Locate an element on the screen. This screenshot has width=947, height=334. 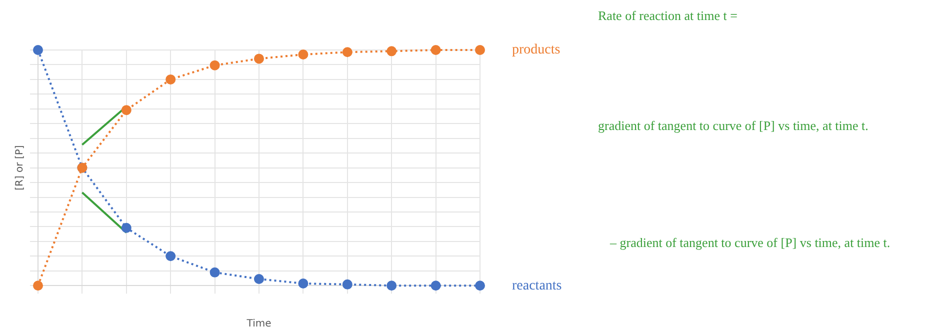
x-axis-title: Time is located at coordinates (259, 324).